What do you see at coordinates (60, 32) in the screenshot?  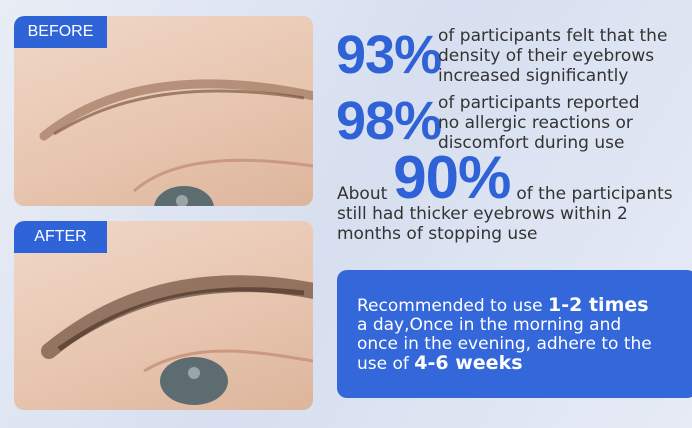 I see `before-label: BEFORE` at bounding box center [60, 32].